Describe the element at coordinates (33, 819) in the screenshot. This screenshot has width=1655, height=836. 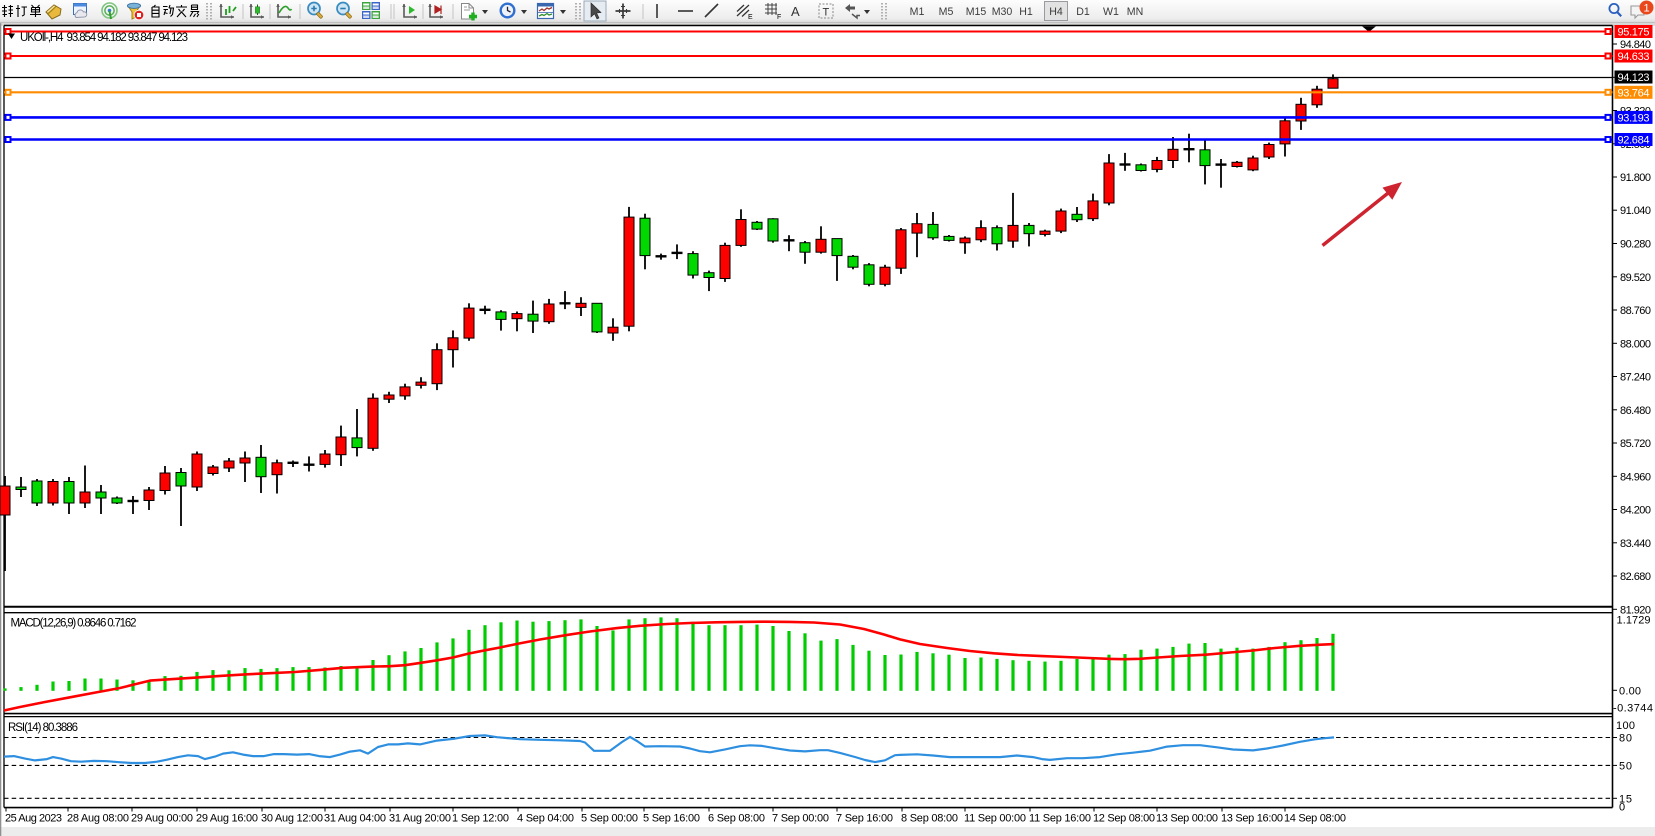
I see `svg-text: 25 Aug 2023` at that location.